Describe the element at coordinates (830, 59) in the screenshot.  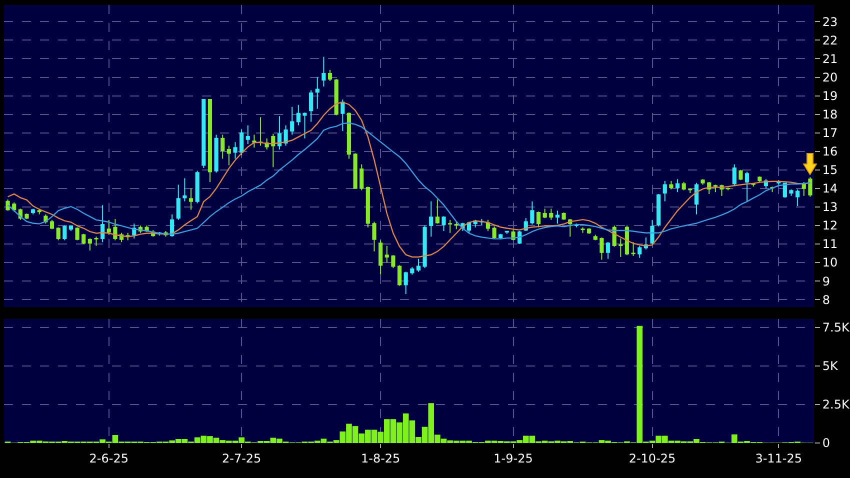
I see `y-tick-label: 21` at that location.